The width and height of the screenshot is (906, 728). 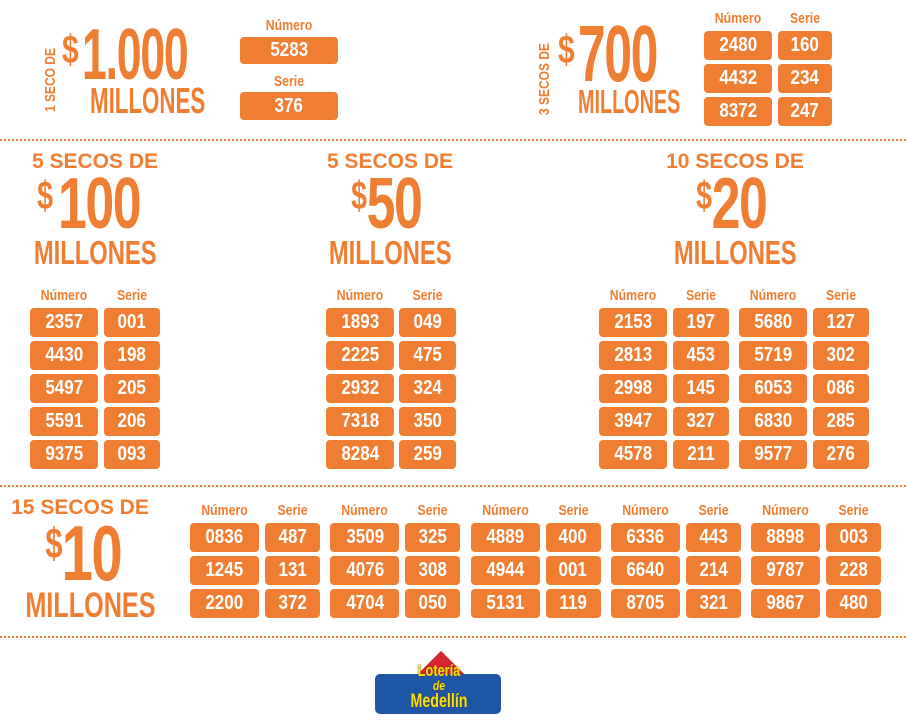 What do you see at coordinates (365, 570) in the screenshot?
I see `winning-number: 4076` at bounding box center [365, 570].